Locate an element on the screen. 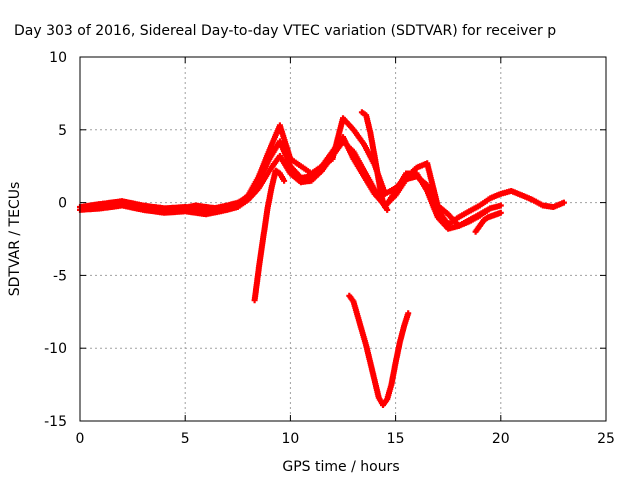  series-track-f is located at coordinates (374, 161).